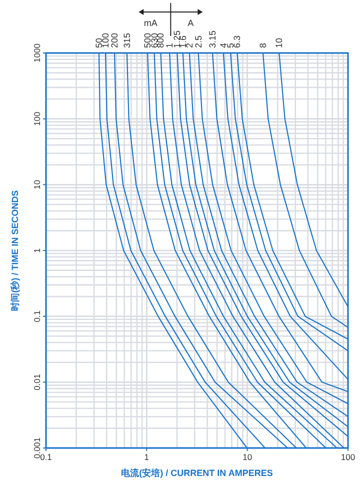 The width and height of the screenshot is (363, 495). I want to click on text: 1, so click(169, 45).